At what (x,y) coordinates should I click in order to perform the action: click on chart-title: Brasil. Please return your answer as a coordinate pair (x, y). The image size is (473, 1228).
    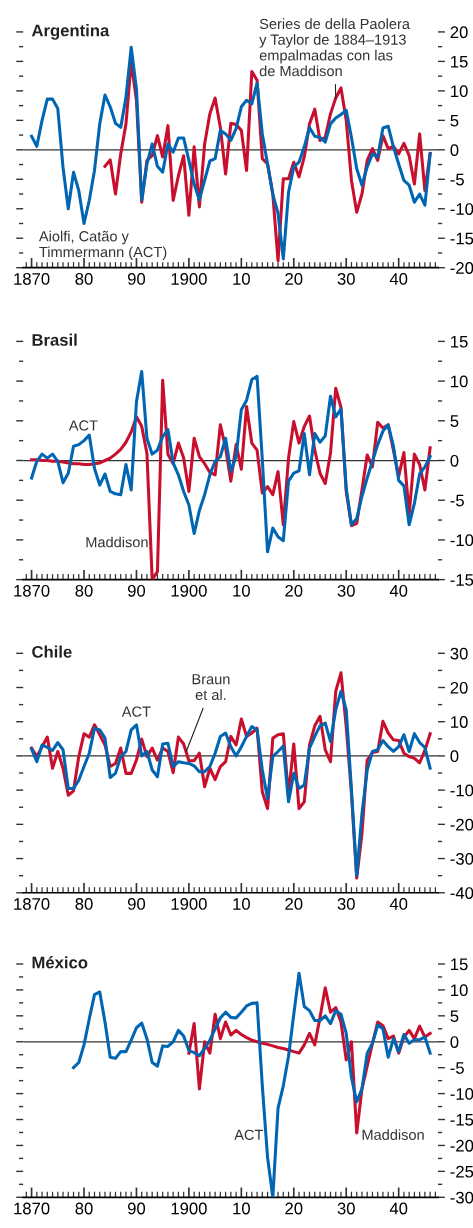
    Looking at the image, I should click on (54, 339).